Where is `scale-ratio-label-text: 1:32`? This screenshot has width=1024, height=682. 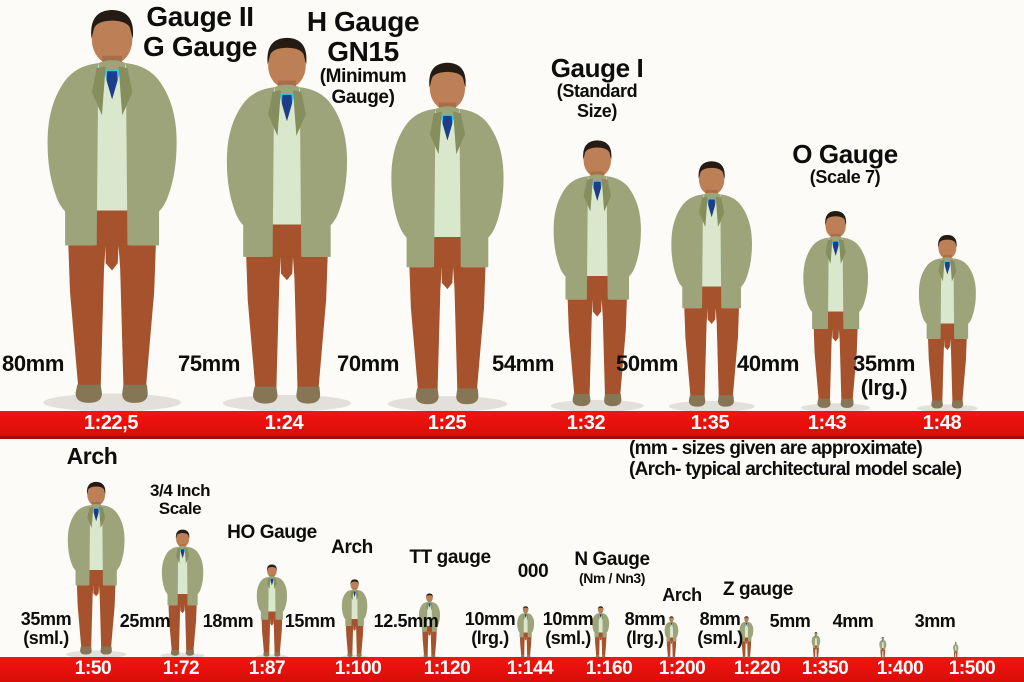
scale-ratio-label-text: 1:32 is located at coordinates (586, 423).